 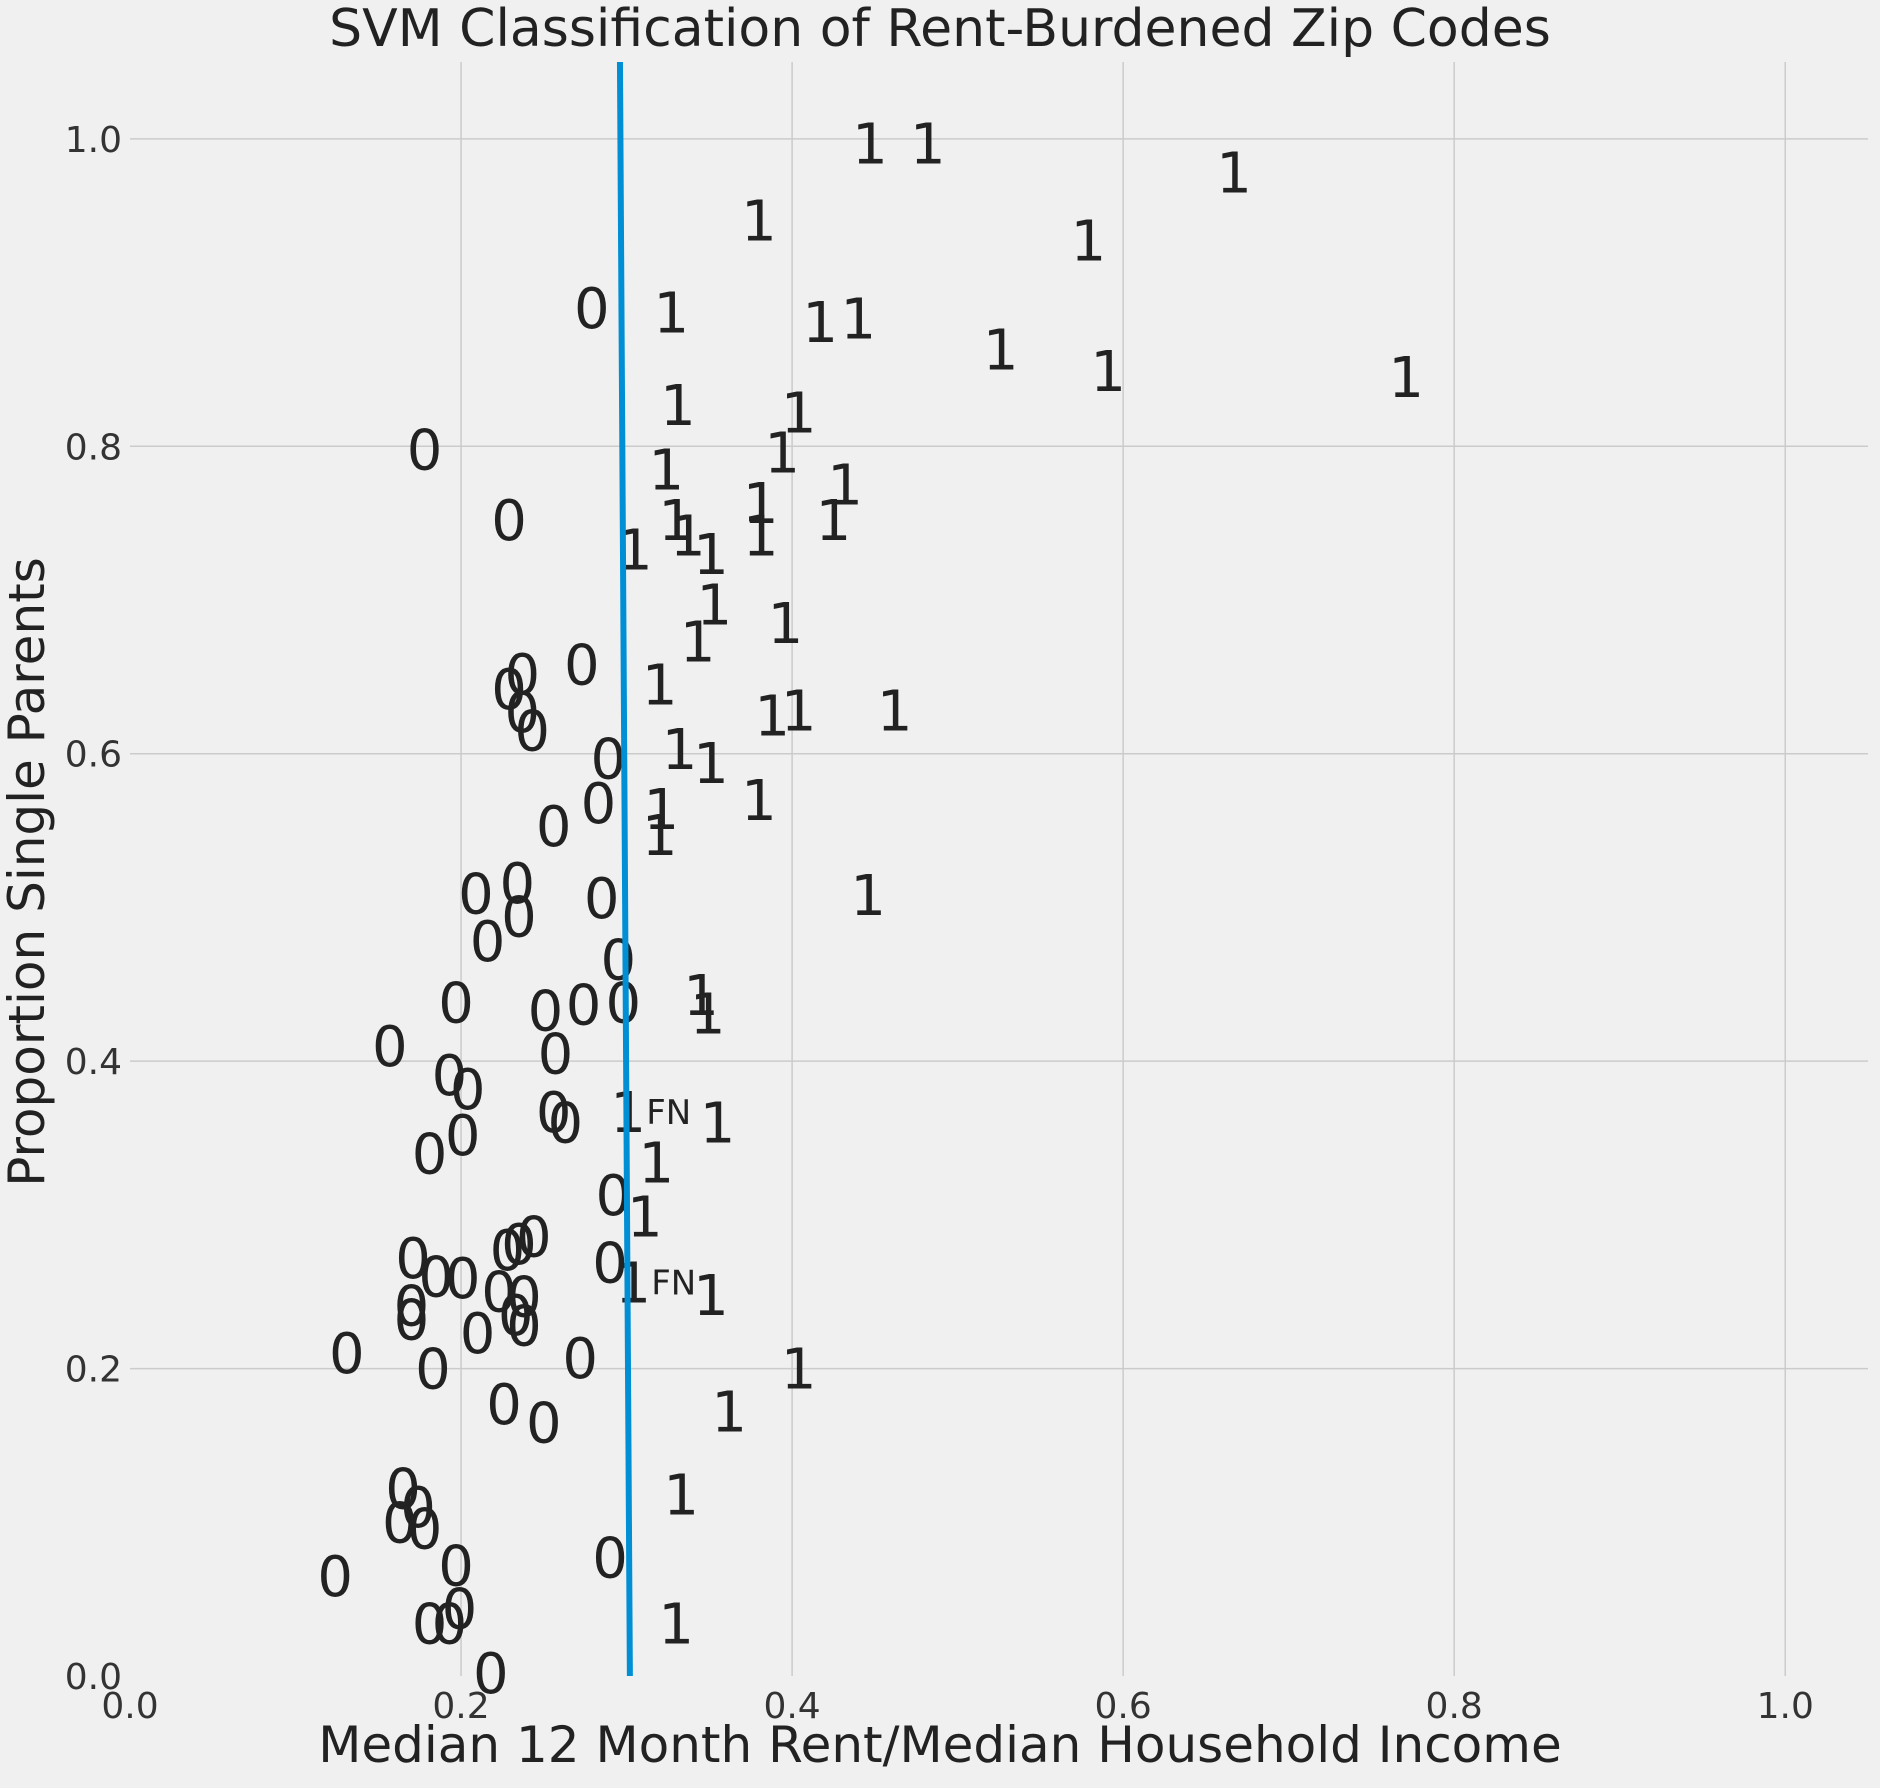 I want to click on data-point-13: 1, so click(x=799, y=413).